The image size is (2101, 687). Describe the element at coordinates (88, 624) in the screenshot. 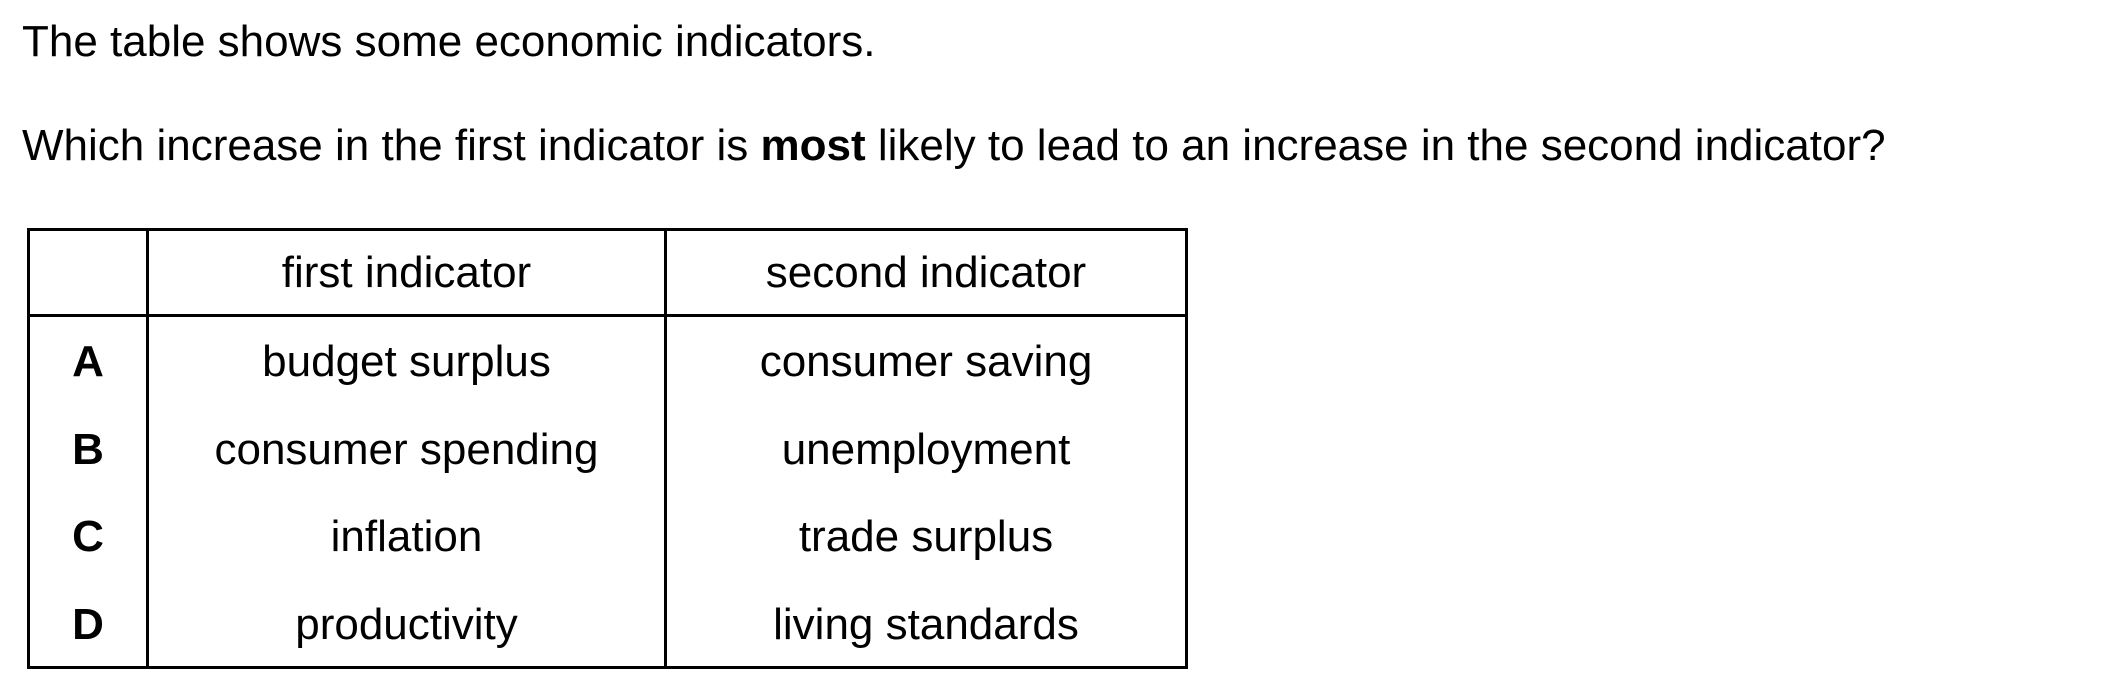

I see `option-letter: D` at that location.